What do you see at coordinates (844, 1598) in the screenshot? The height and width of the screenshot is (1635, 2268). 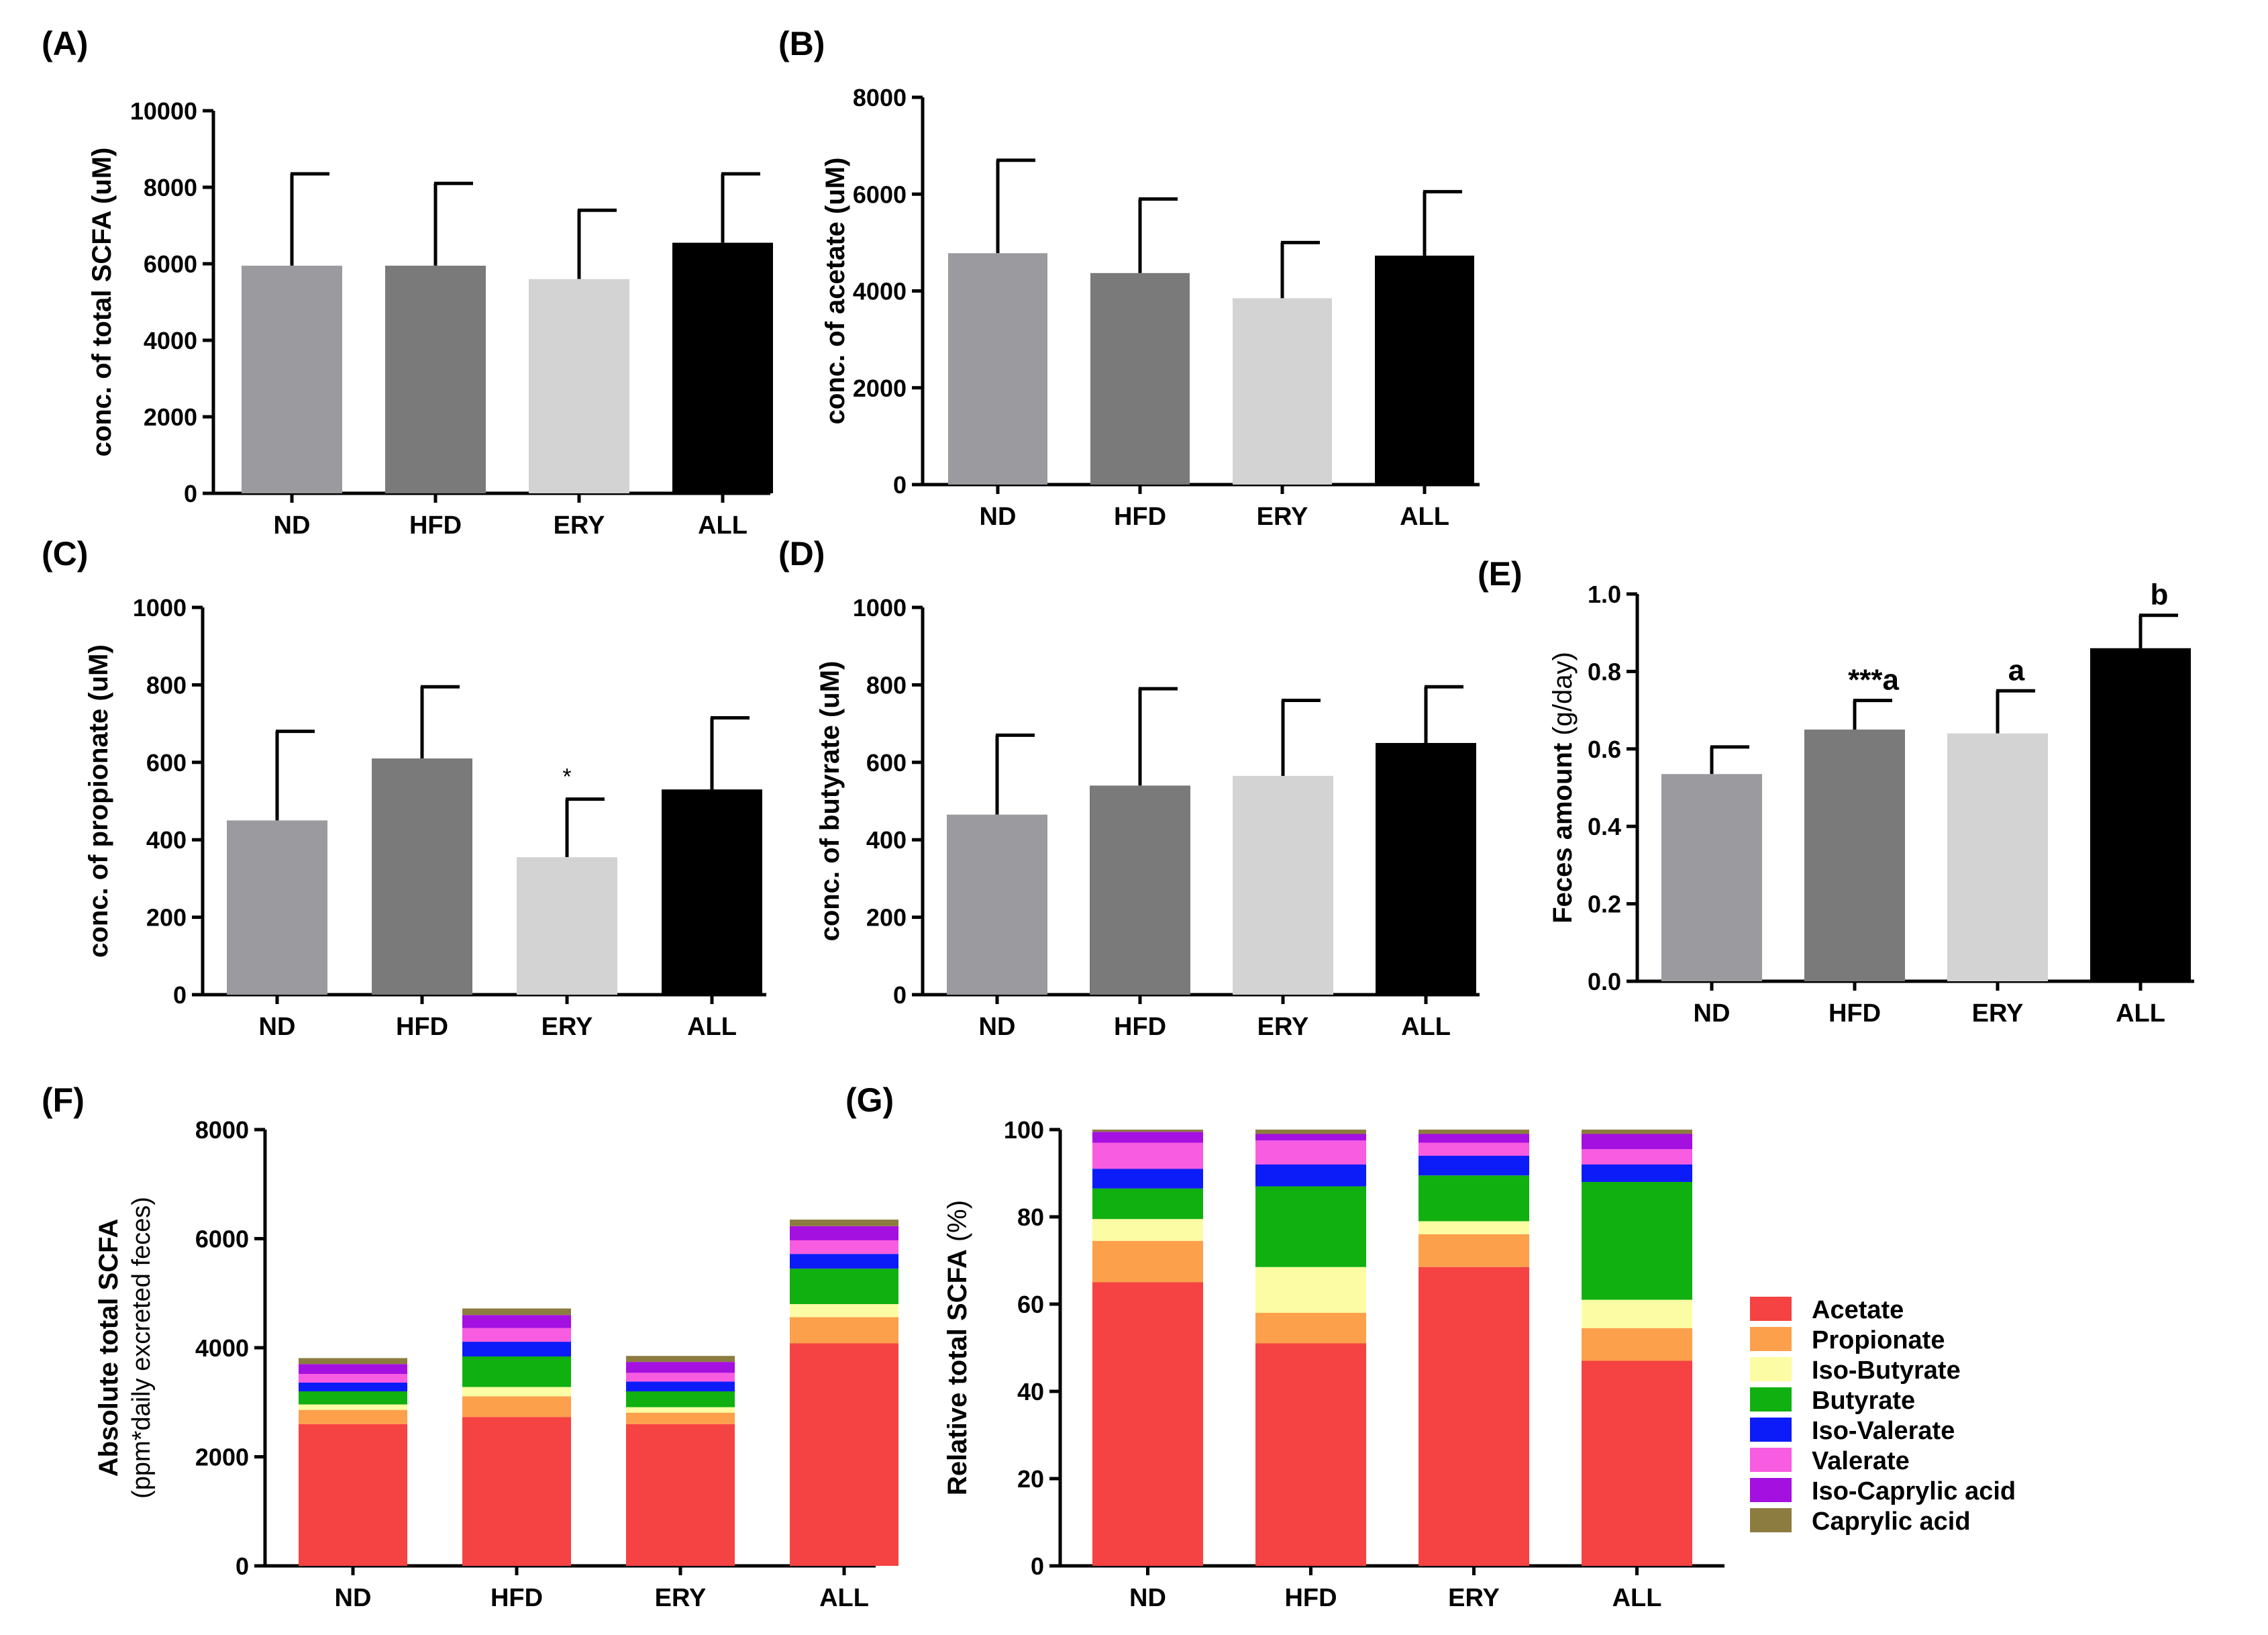 I see `x-tick-label: ALL` at bounding box center [844, 1598].